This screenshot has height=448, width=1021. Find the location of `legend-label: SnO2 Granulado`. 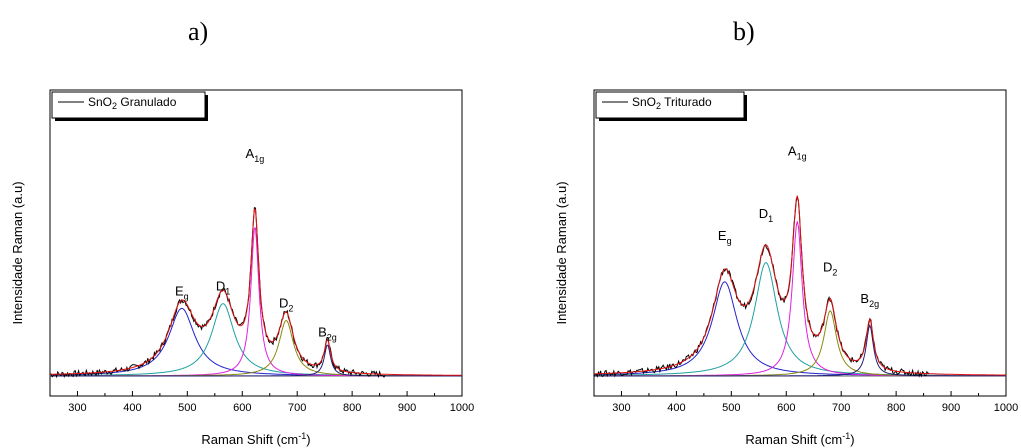

legend-label: SnO2 Granulado is located at coordinates (132, 103).